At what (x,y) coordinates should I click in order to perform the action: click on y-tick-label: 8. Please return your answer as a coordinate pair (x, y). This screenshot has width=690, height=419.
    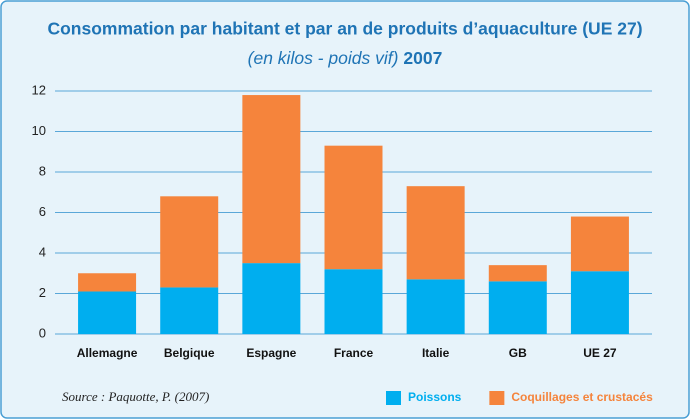
    Looking at the image, I should click on (42, 170).